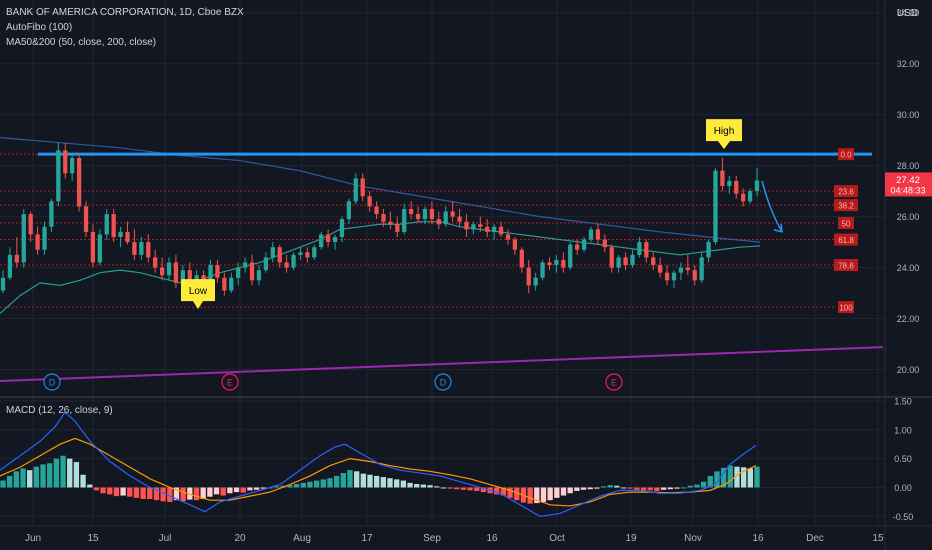 The image size is (932, 550). Describe the element at coordinates (846, 223) in the screenshot. I see `fib-label: 50` at that location.